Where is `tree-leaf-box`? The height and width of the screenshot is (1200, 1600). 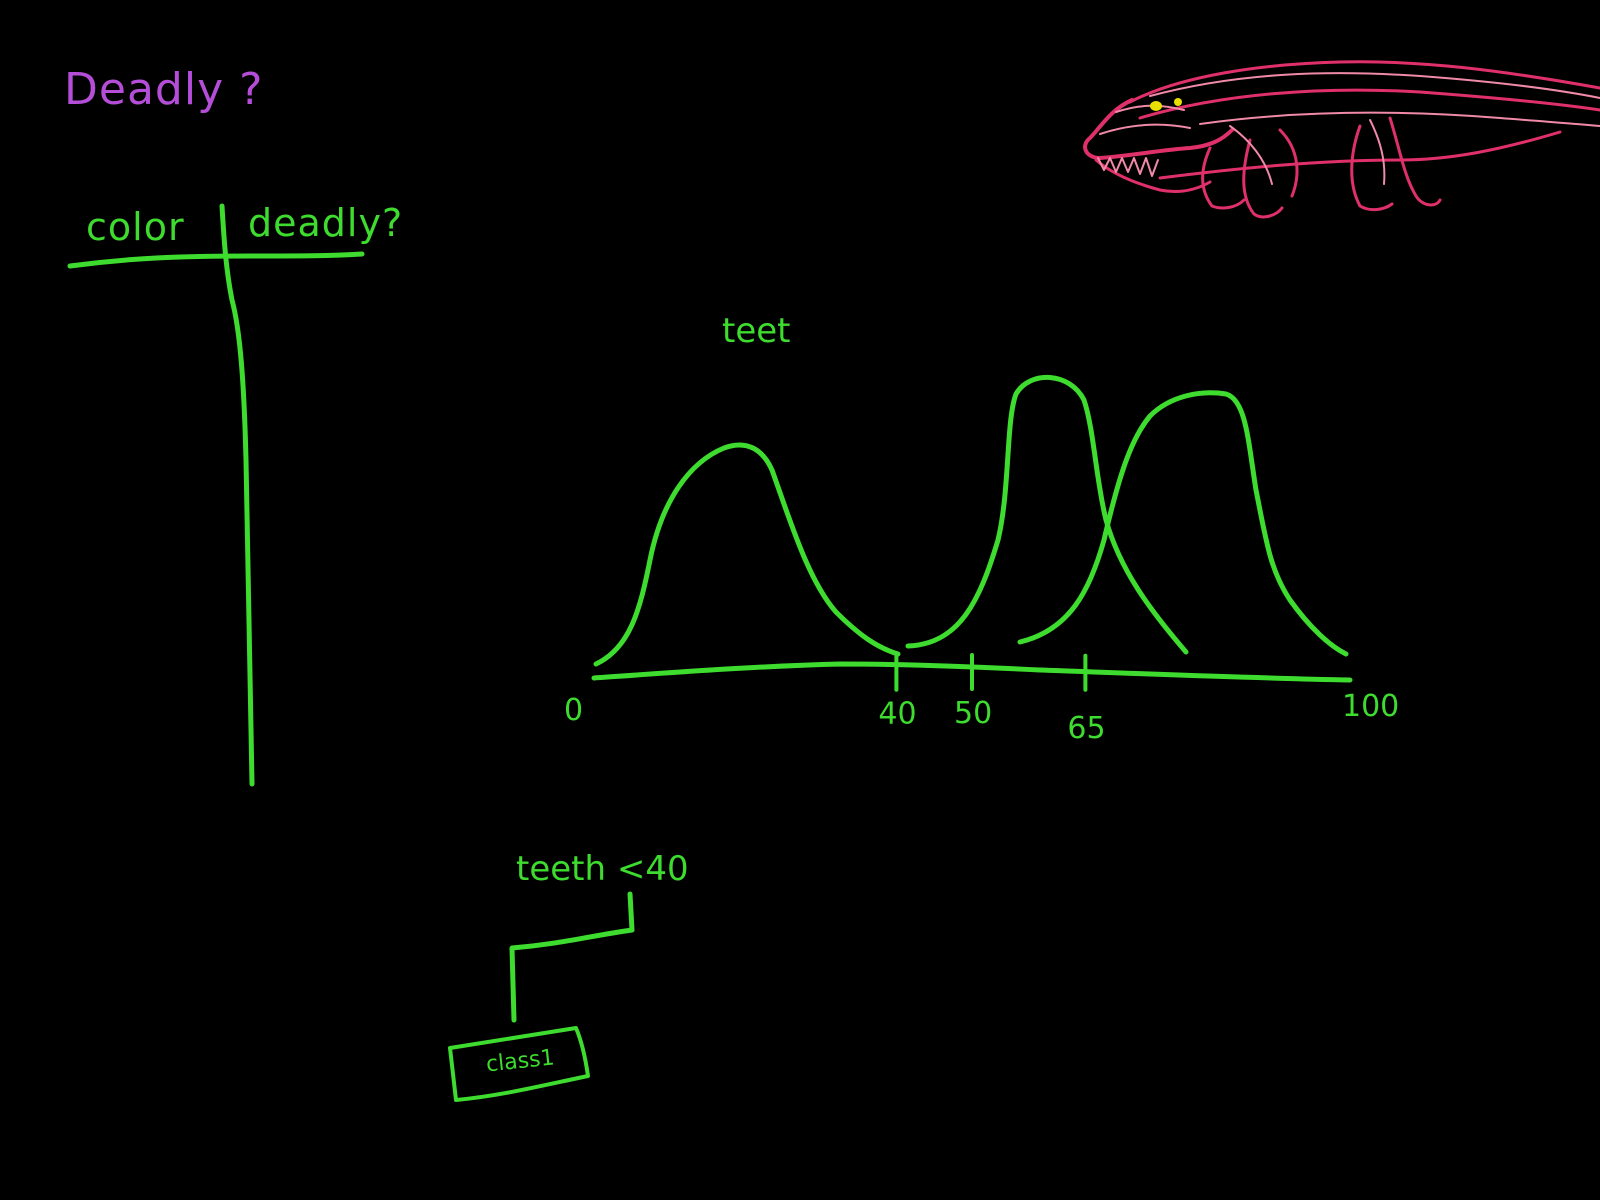
tree-leaf-box is located at coordinates (519, 1064).